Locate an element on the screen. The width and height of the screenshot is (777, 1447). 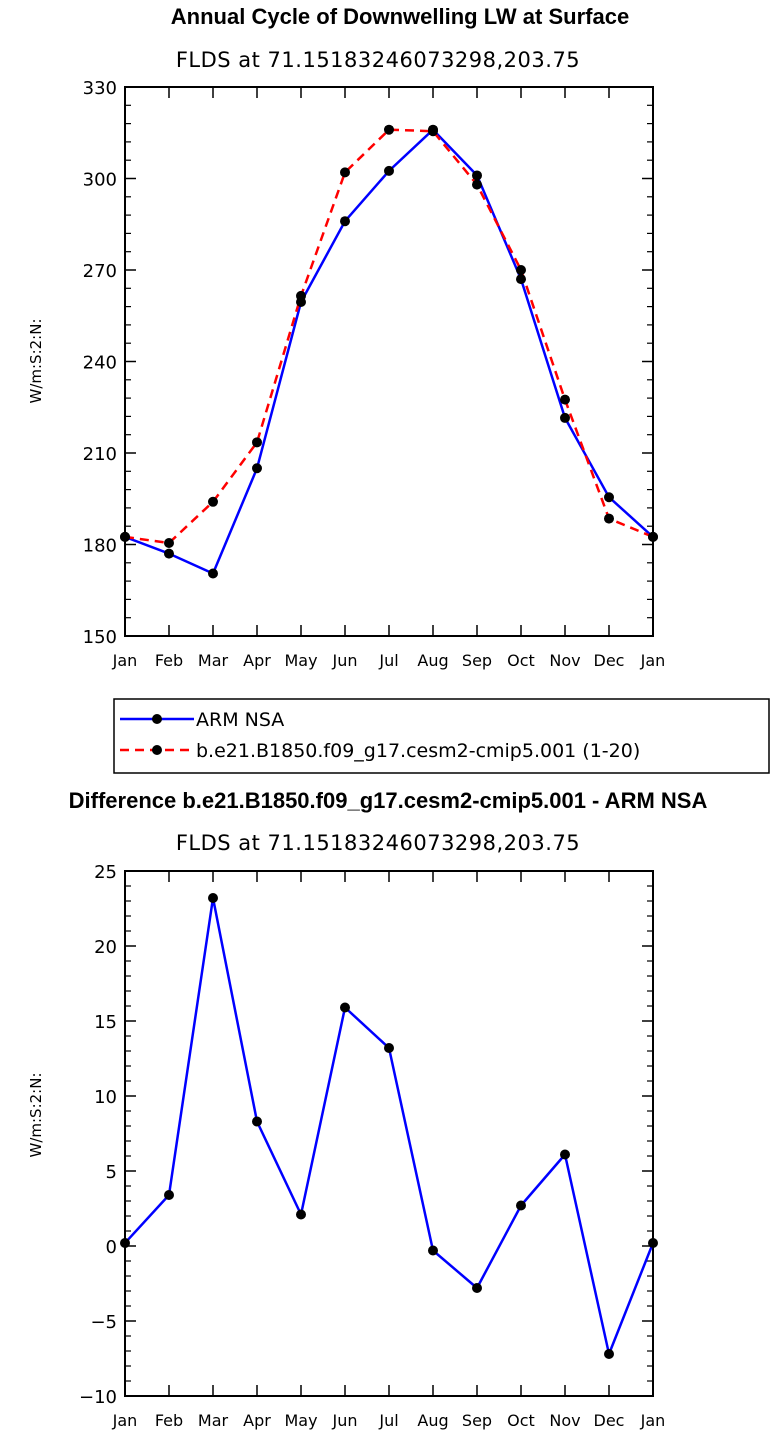
chart1-xtick-label: Jul is located at coordinates (388, 660).